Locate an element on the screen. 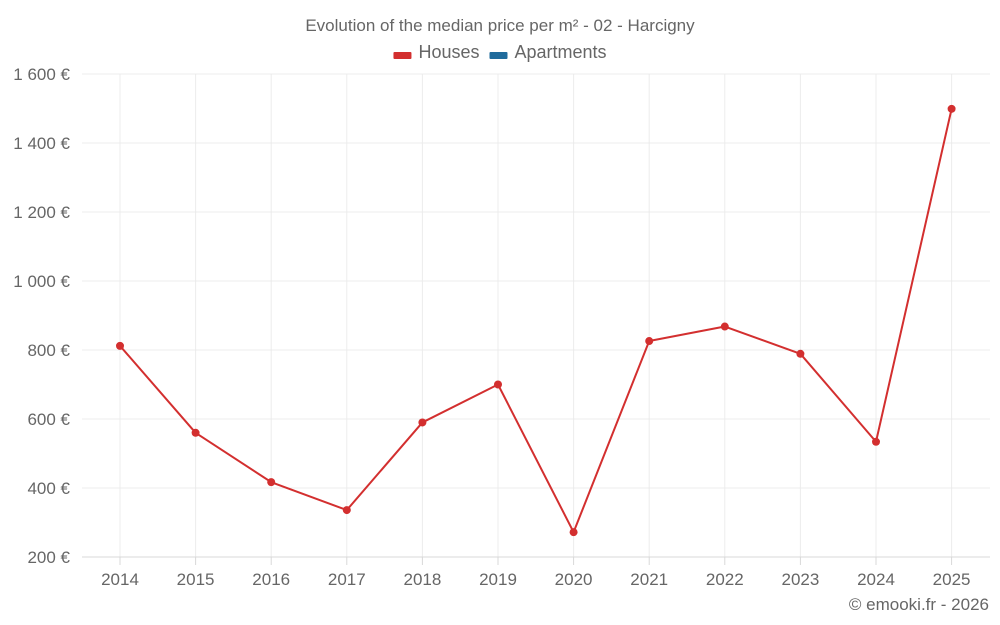  x-tick-label: 2021 is located at coordinates (649, 579).